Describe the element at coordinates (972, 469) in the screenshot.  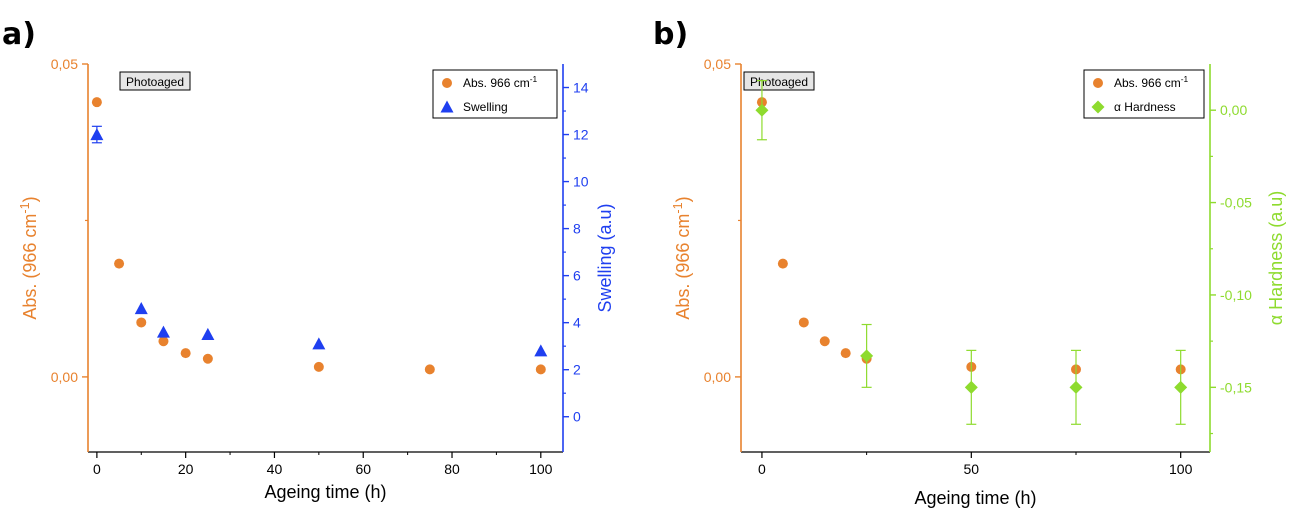
I see `x-tick-label: 50` at that location.